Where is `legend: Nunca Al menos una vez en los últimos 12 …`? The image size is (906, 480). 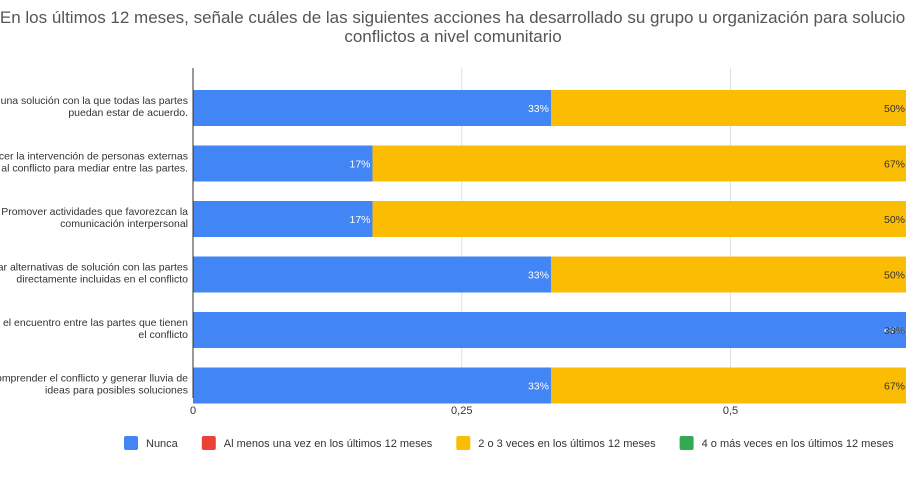
legend: Nunca Al menos una vez en los últimos 12 … is located at coordinates (509, 443).